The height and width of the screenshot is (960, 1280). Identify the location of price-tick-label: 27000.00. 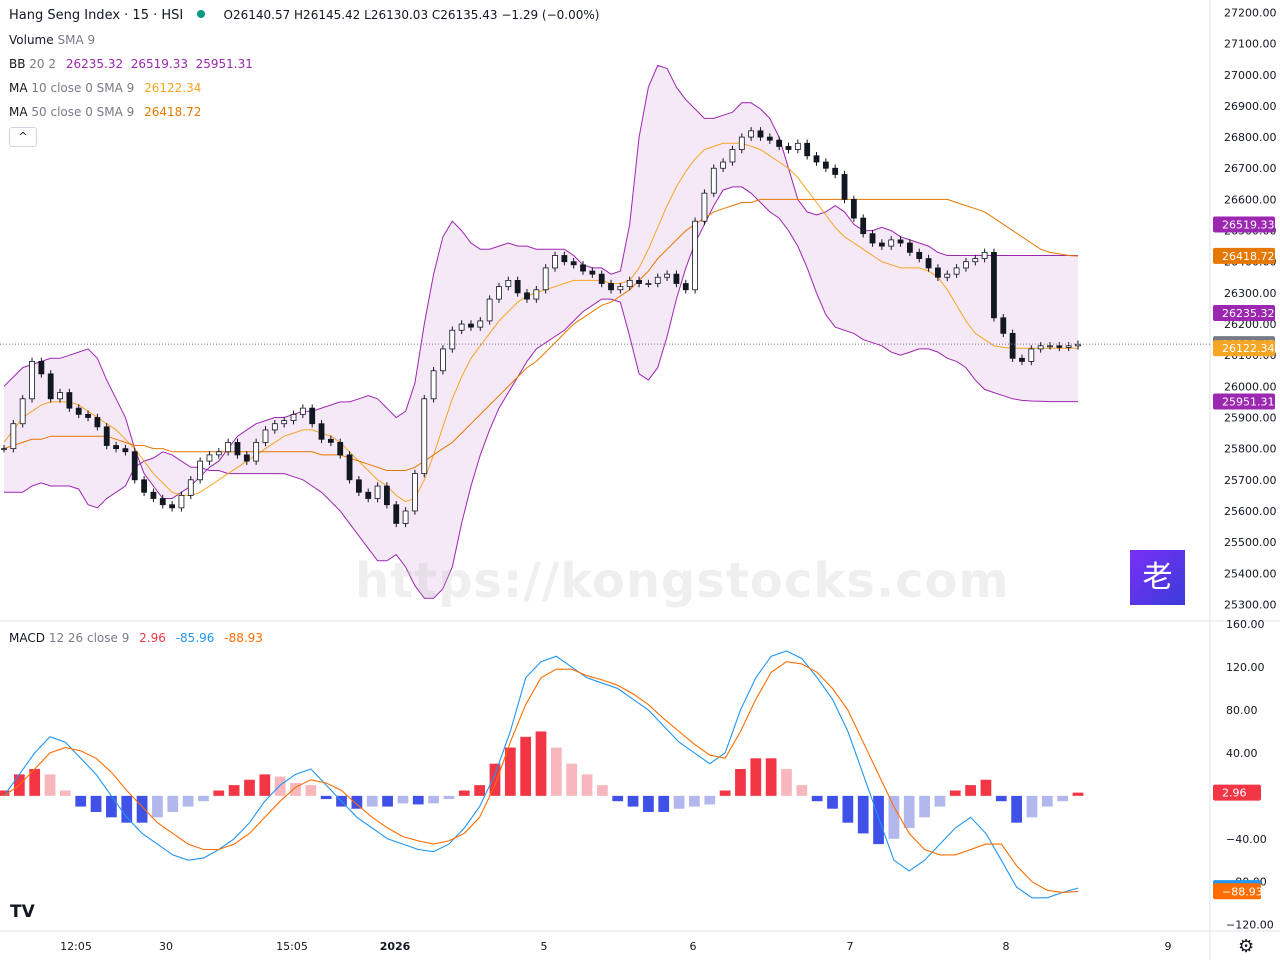
(1250, 75).